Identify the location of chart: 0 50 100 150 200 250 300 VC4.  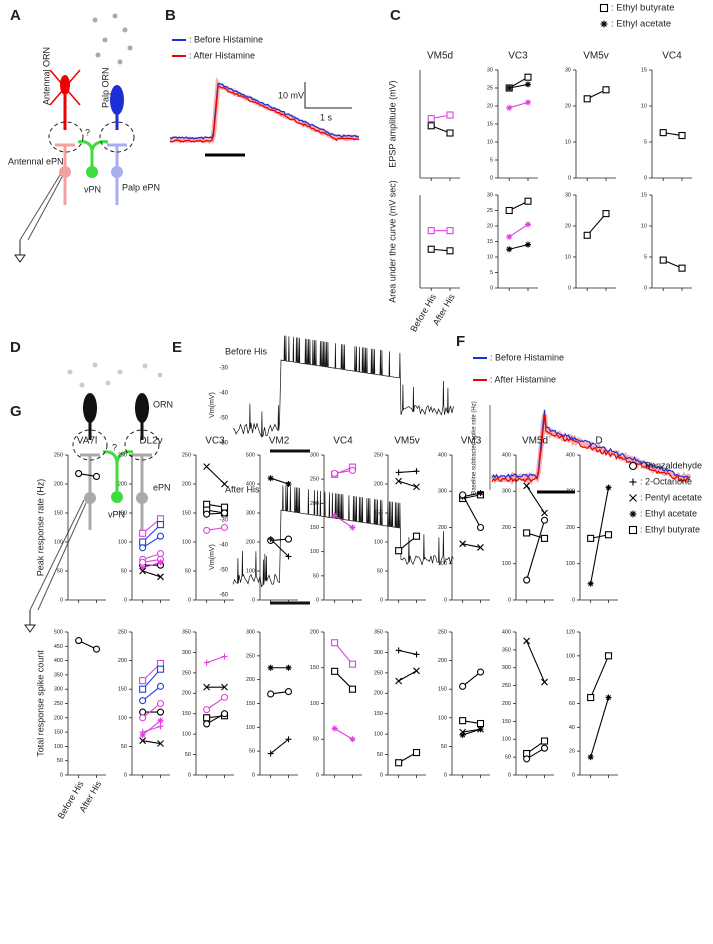
(336, 519).